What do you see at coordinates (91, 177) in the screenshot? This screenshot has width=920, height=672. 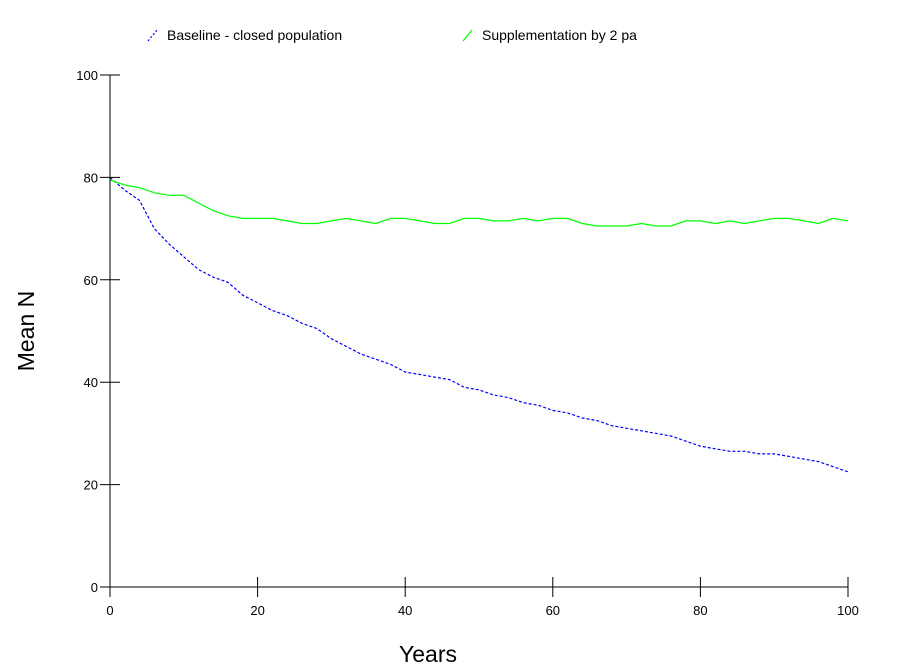 I see `y-tick-label: 80` at bounding box center [91, 177].